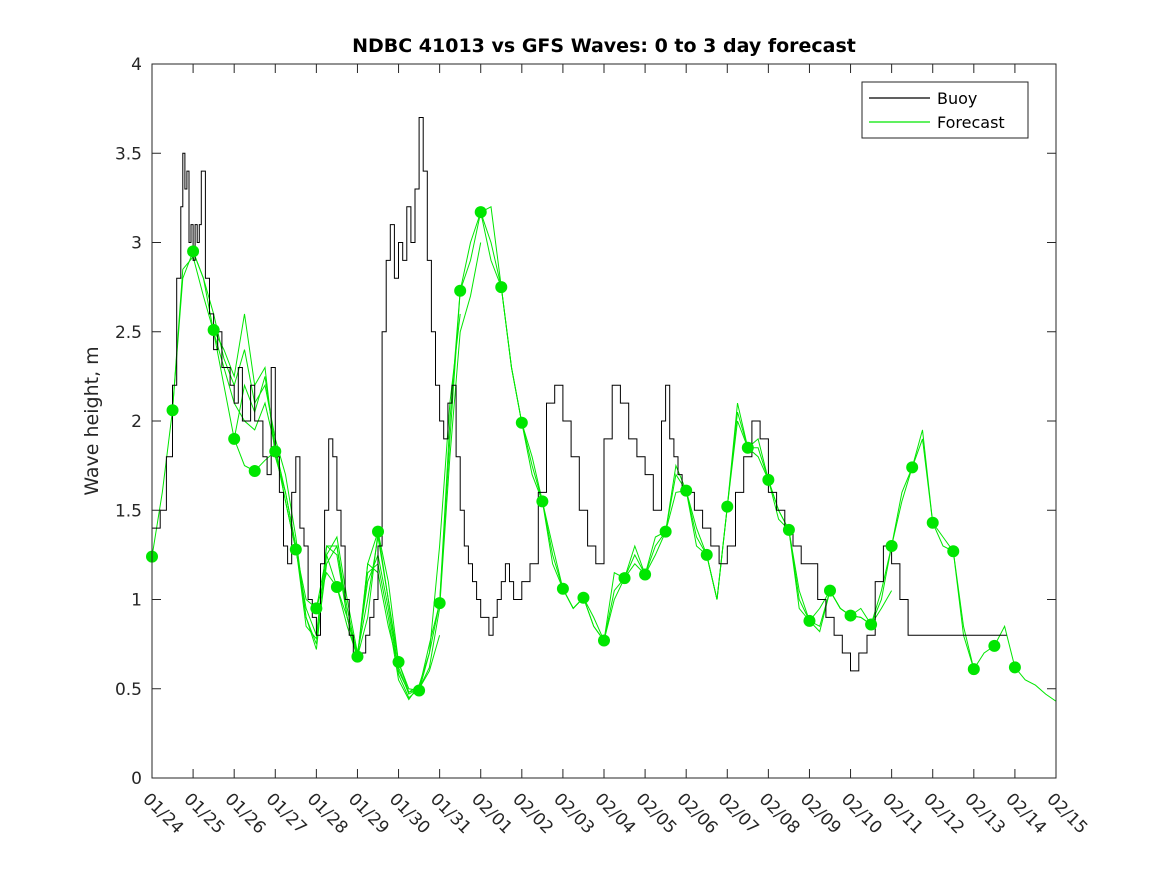 The height and width of the screenshot is (875, 1167). What do you see at coordinates (128, 690) in the screenshot?
I see `y-tick-label: 0.5` at bounding box center [128, 690].